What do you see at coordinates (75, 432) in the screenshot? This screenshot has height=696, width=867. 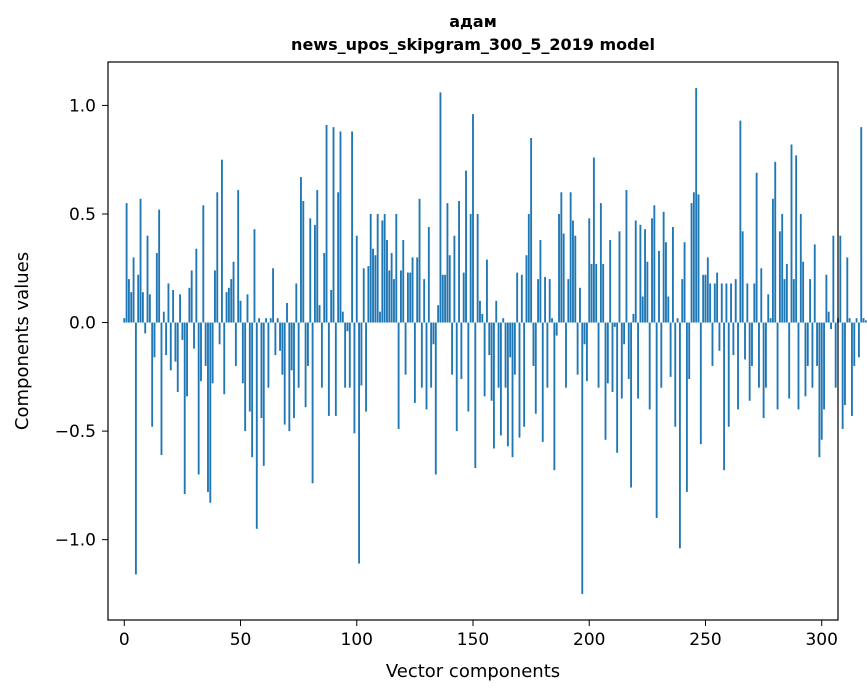 I see `y-tick-label: −0.5` at bounding box center [75, 432].